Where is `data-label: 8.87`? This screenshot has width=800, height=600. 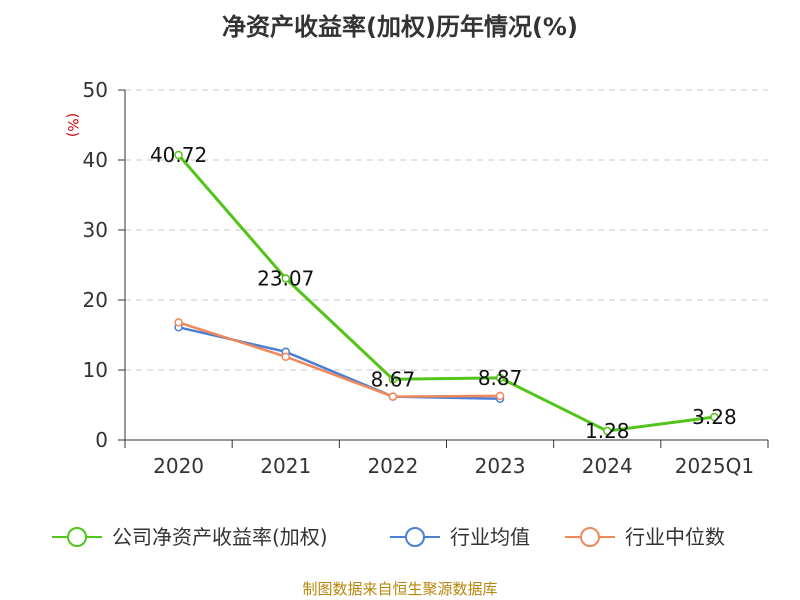
data-label: 8.87 is located at coordinates (500, 378).